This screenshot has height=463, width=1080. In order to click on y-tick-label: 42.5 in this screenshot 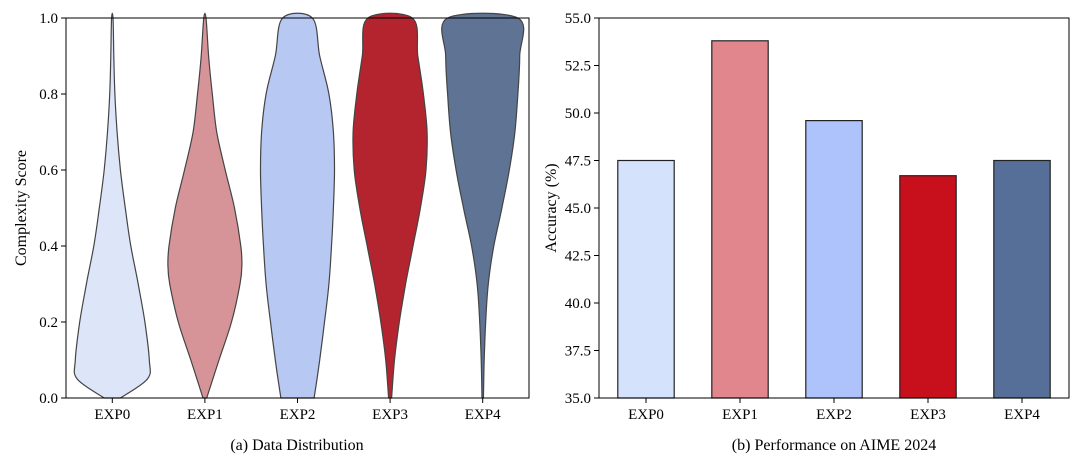, I will do `click(578, 257)`.